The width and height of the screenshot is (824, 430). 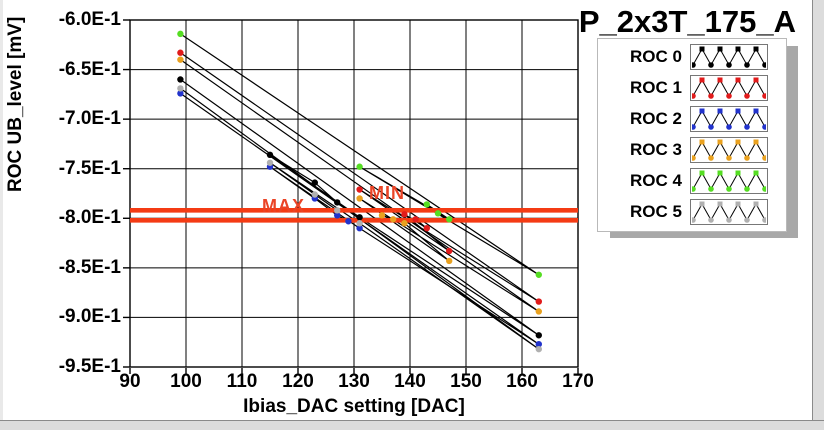 I want to click on cursor-label-min: MIN, so click(x=387, y=193).